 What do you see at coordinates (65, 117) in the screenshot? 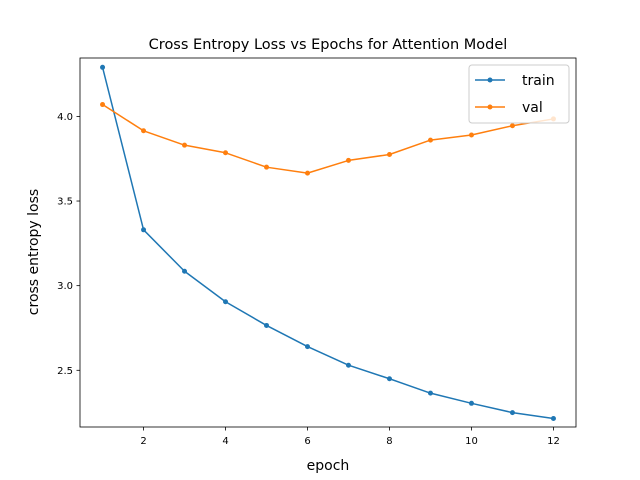
I see `y-tick-label-3: 4.0` at bounding box center [65, 117].